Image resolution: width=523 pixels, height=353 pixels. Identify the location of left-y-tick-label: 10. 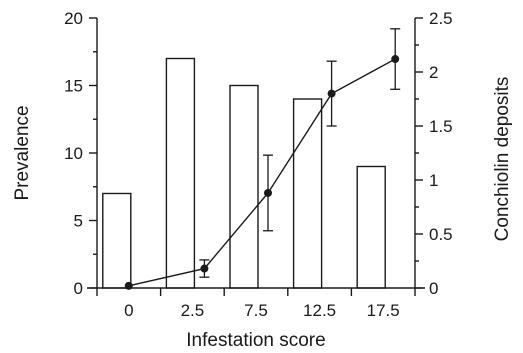
(73, 153).